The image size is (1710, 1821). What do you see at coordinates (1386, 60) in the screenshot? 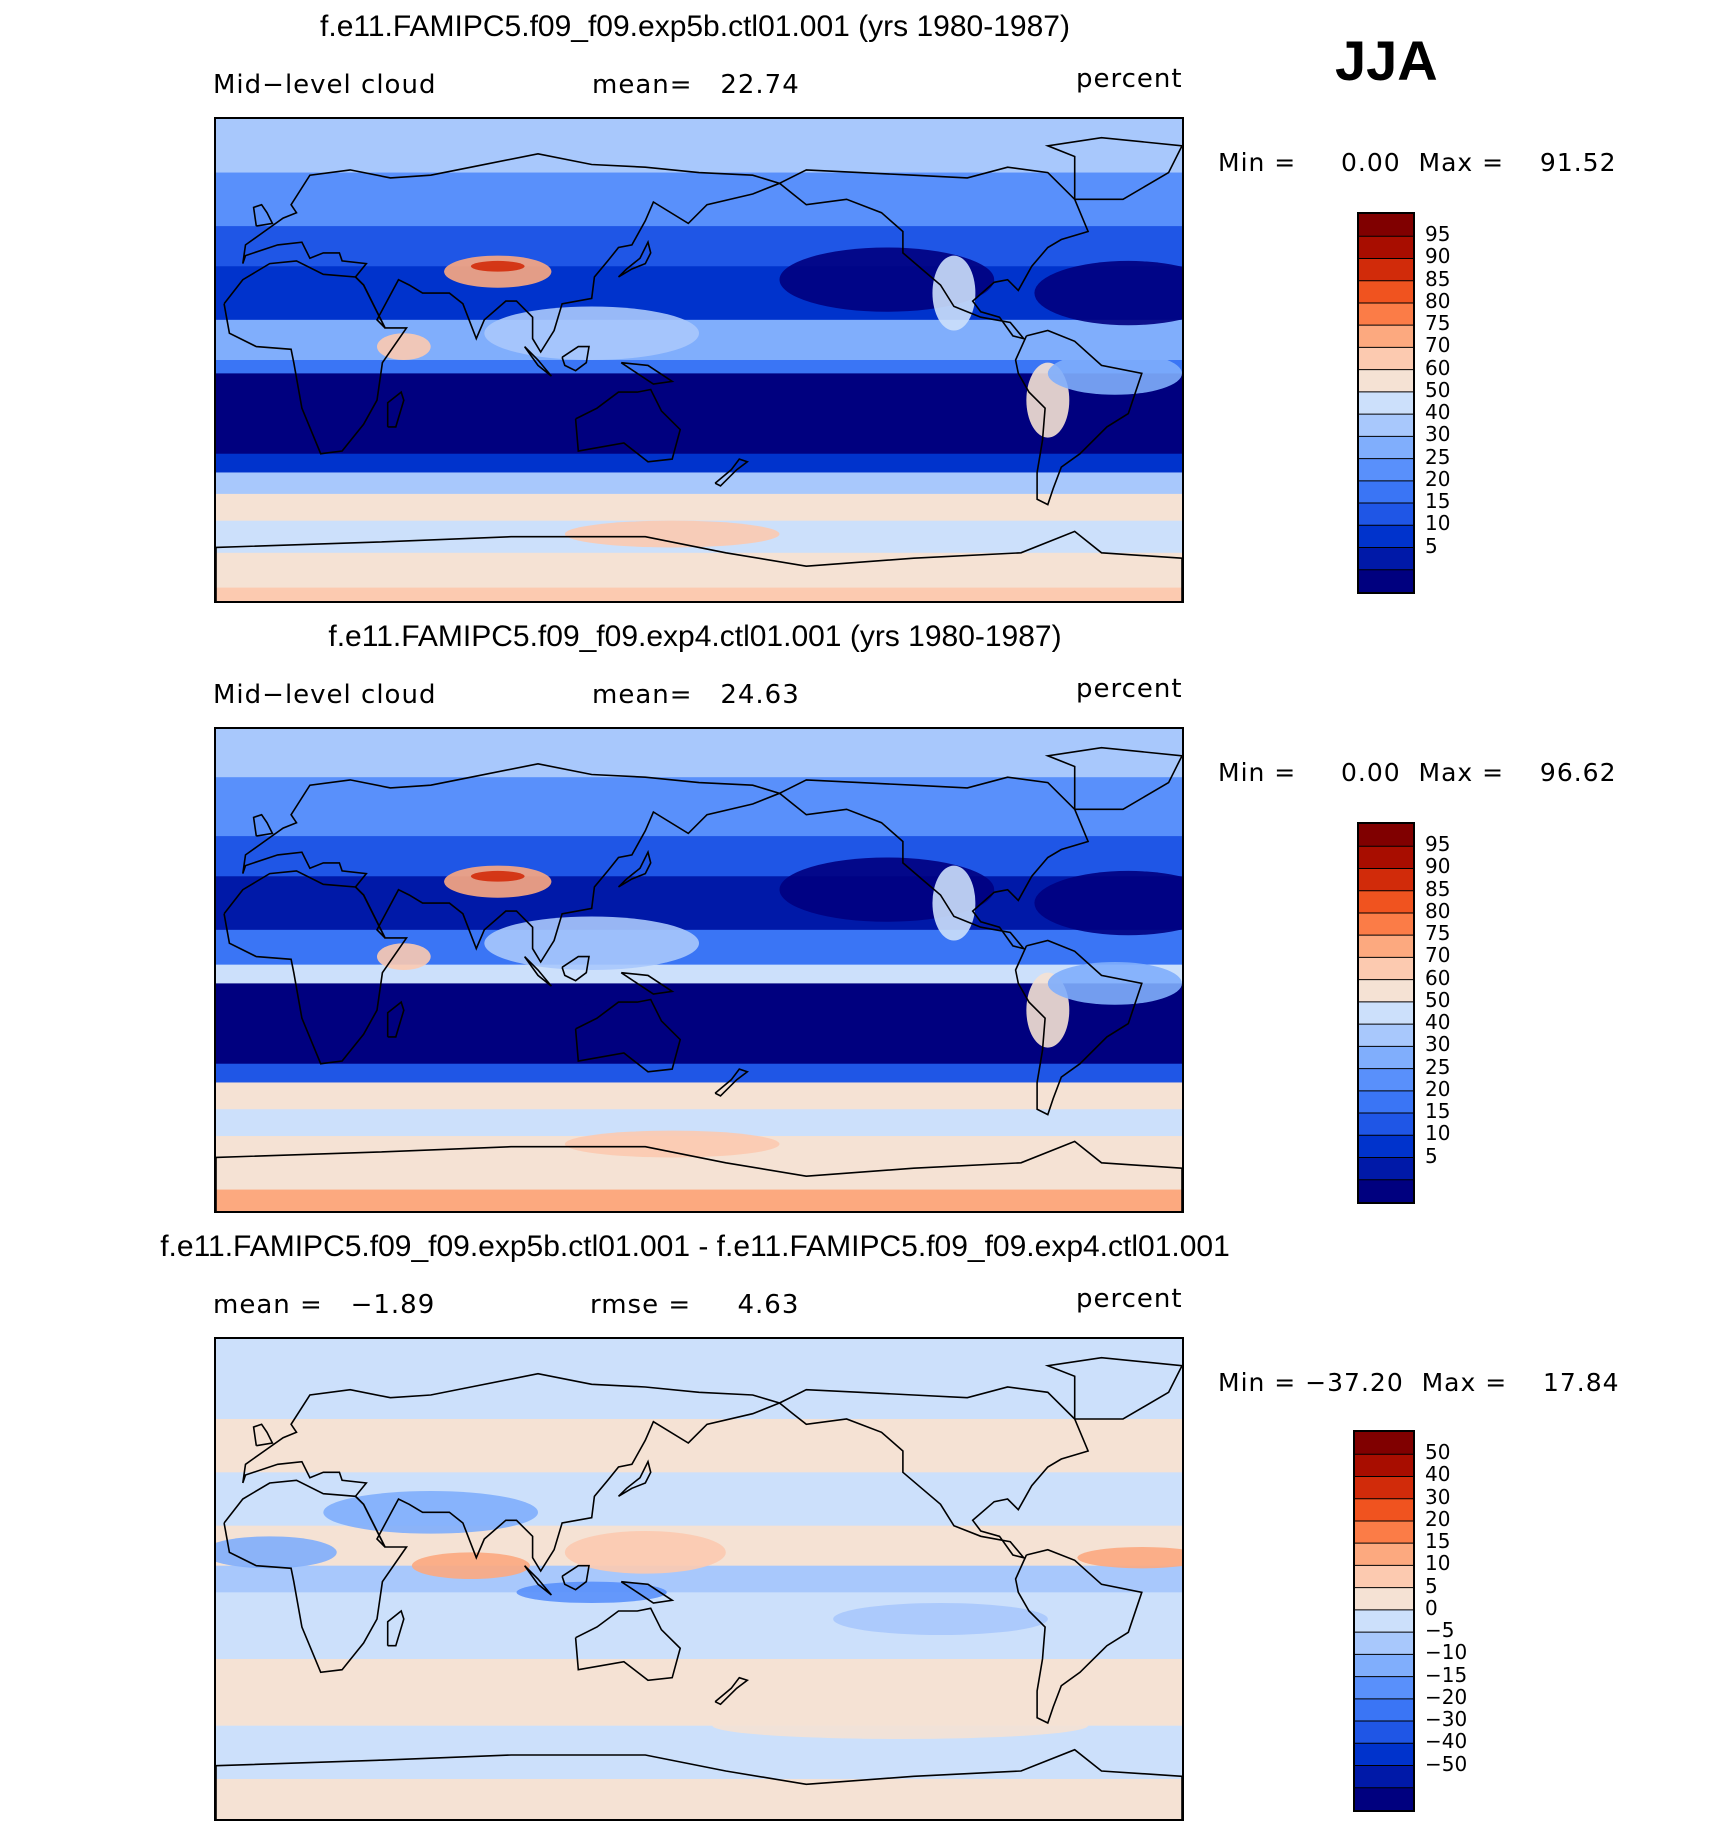
I see `season-label: JJA` at bounding box center [1386, 60].